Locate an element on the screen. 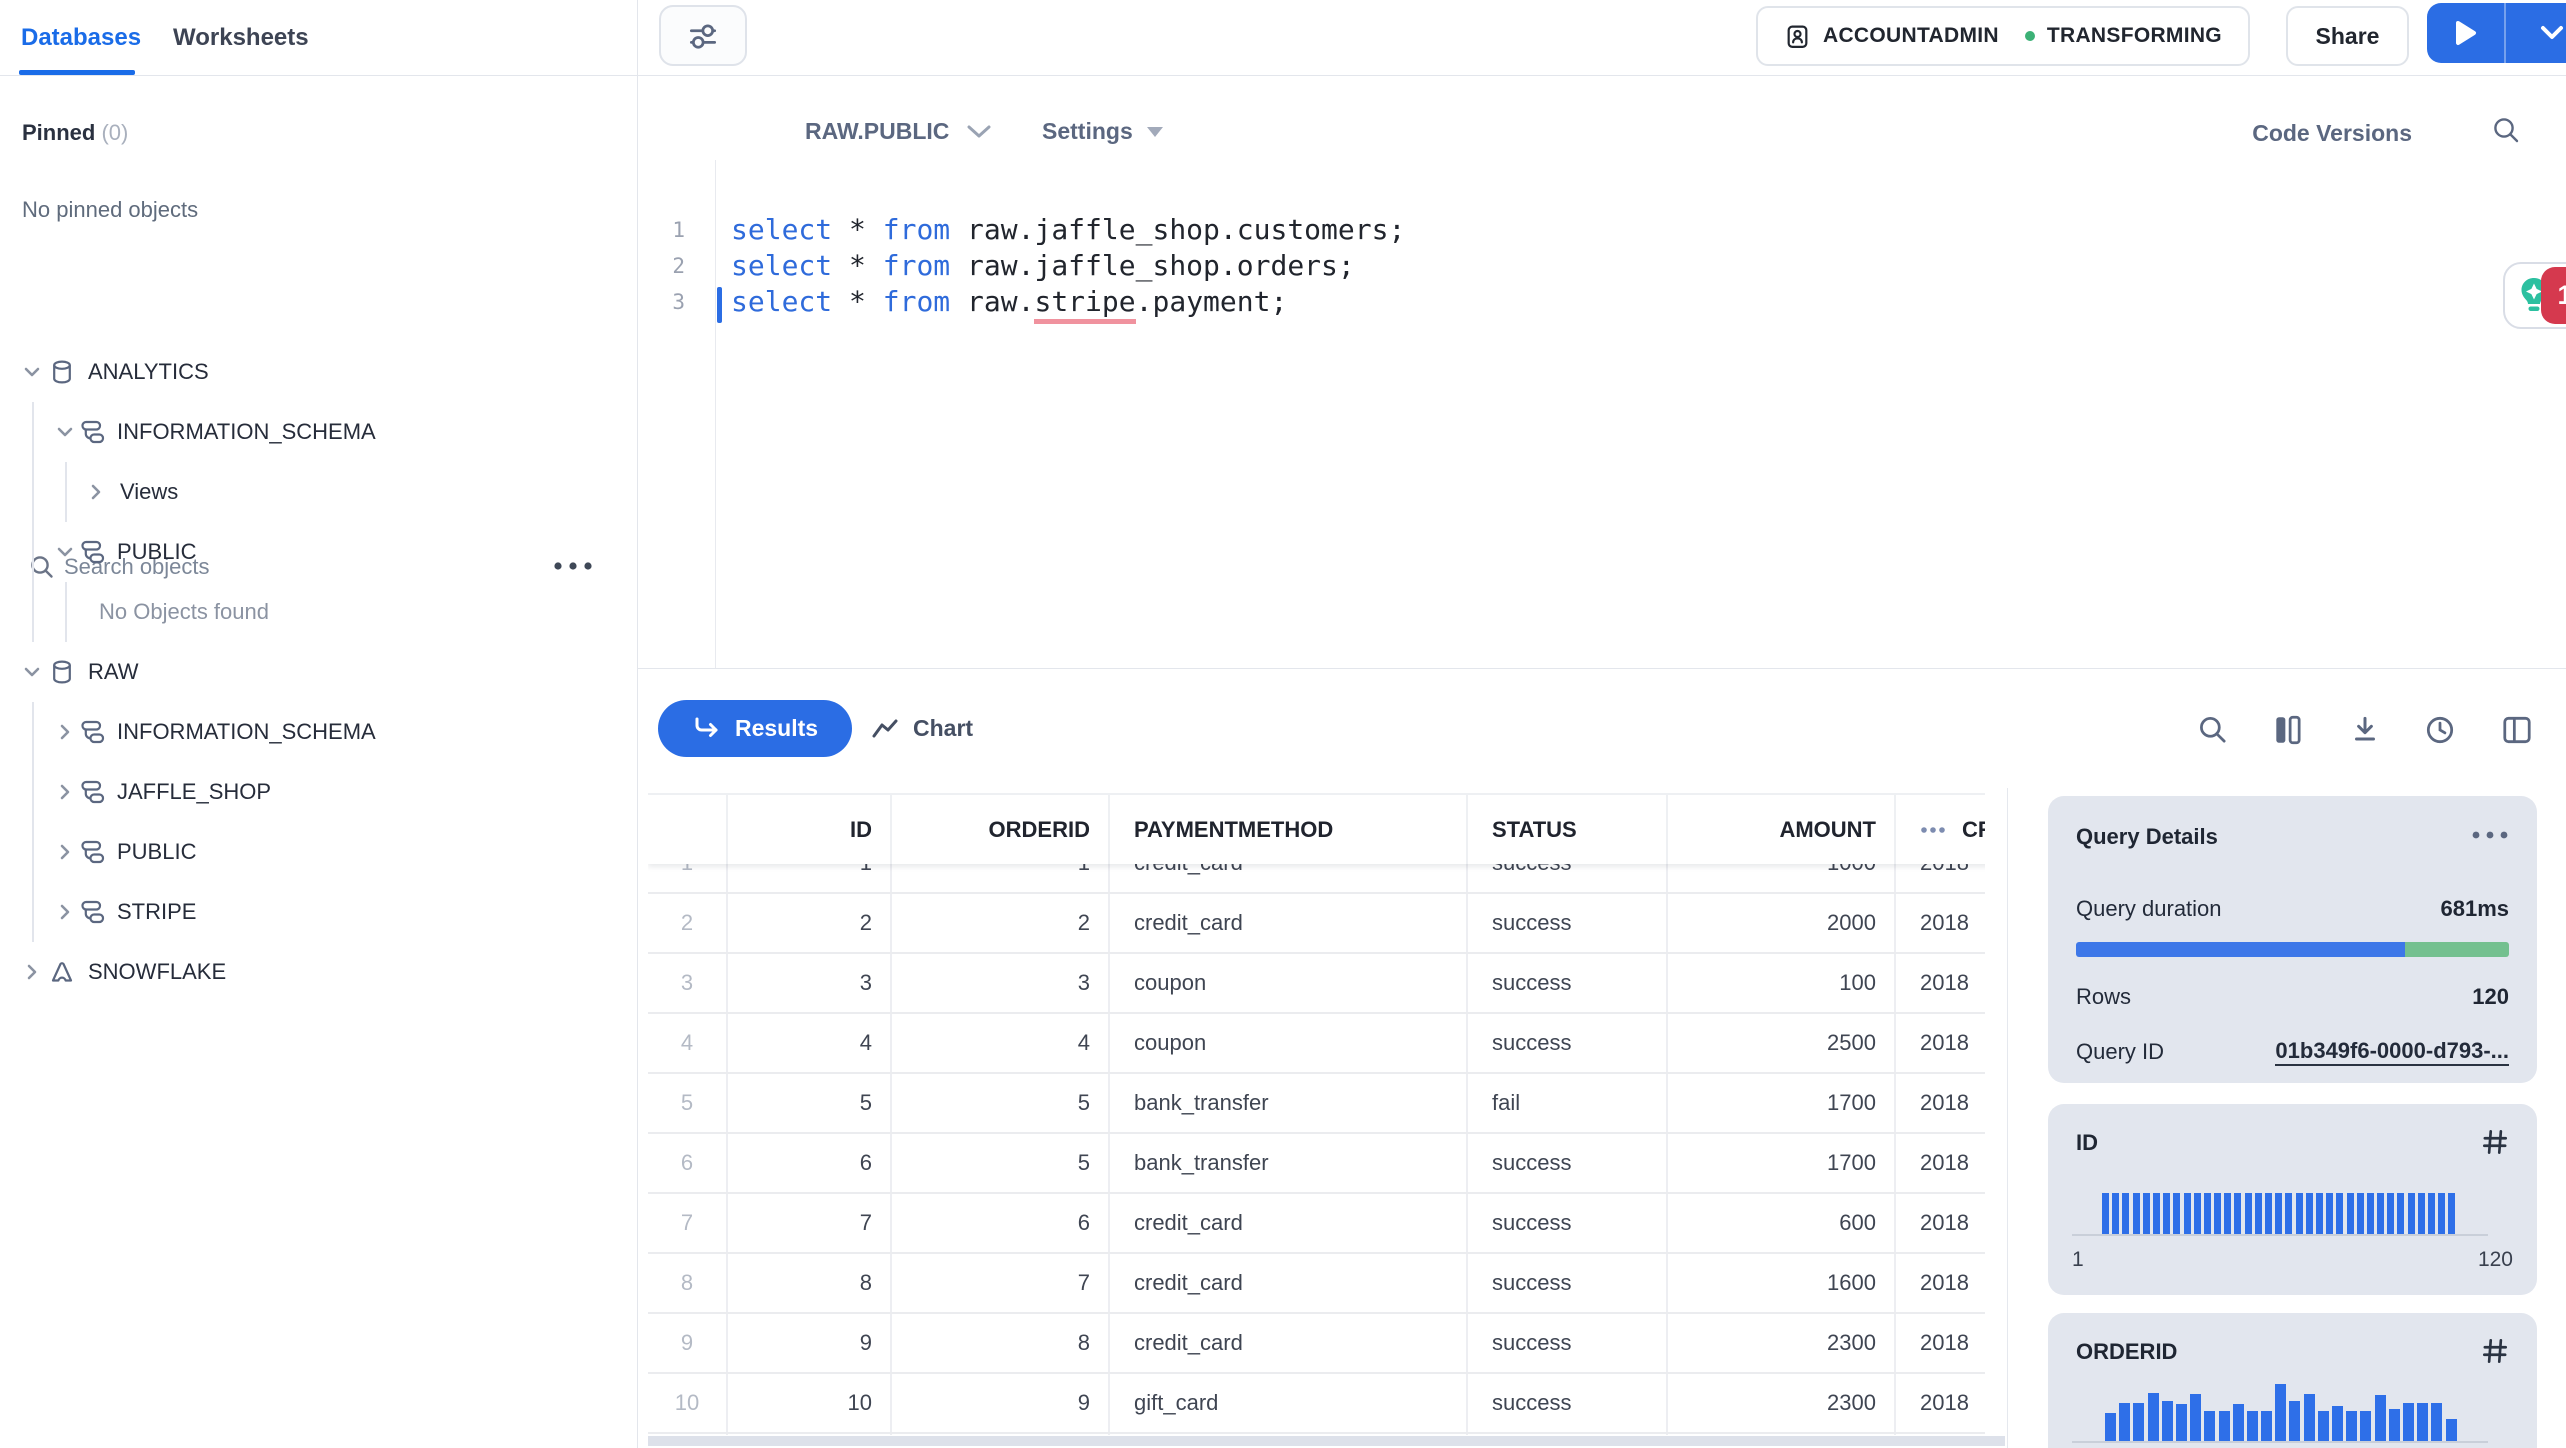 The width and height of the screenshot is (2566, 1448). horizontal-scrollbar is located at coordinates (1326, 1441).